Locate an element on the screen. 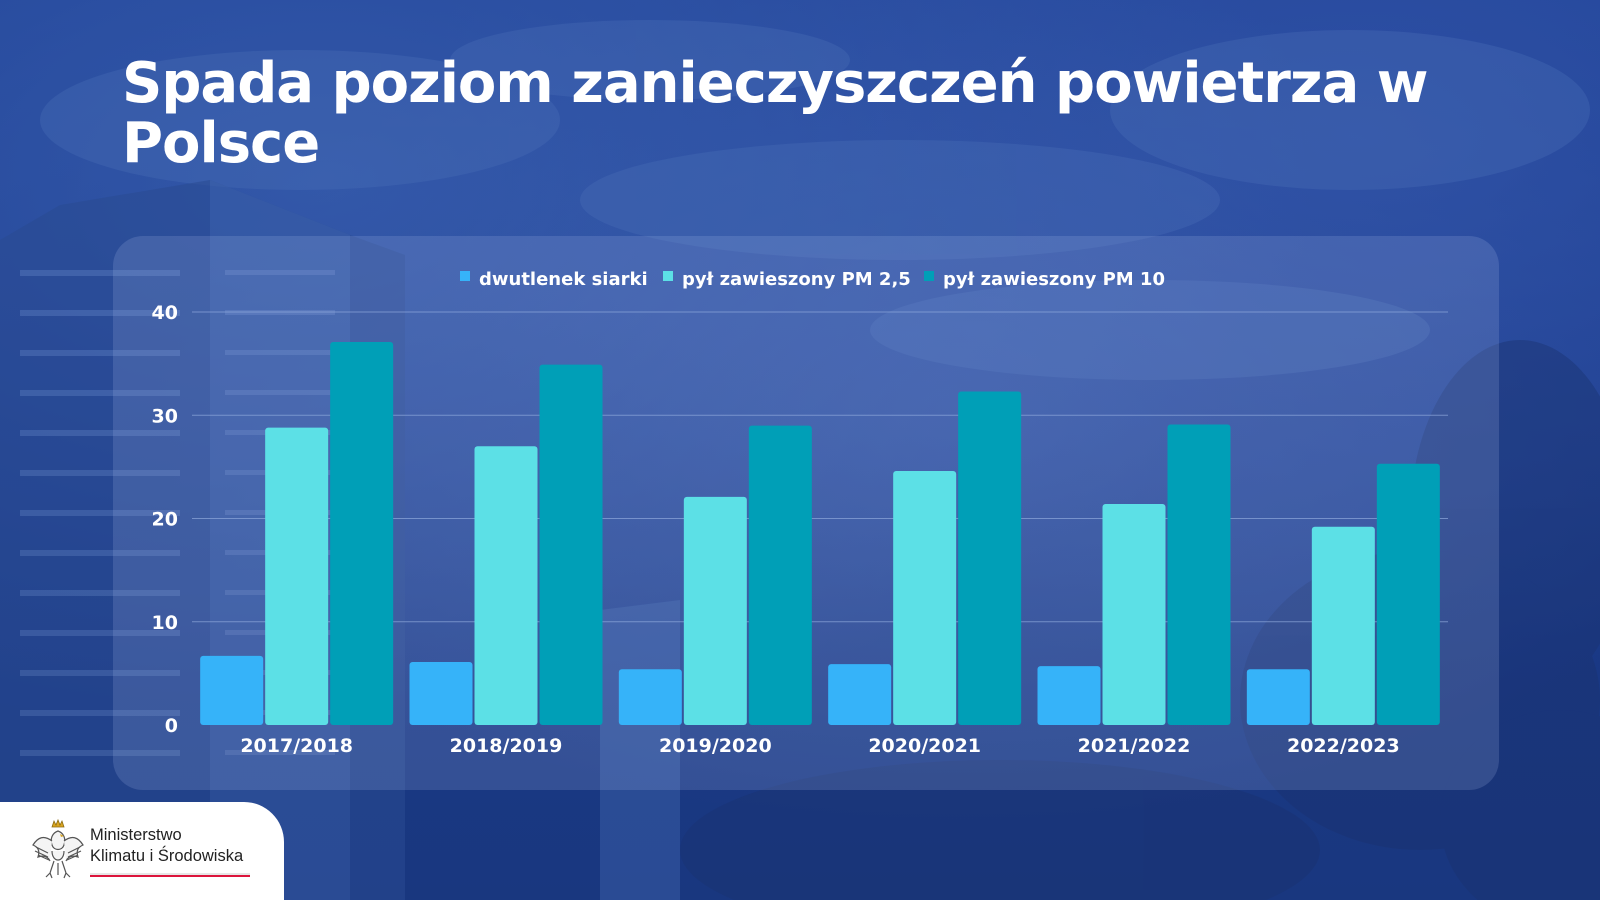 This screenshot has height=900, width=1600. x-tick-label: 2018/2019 is located at coordinates (506, 746).